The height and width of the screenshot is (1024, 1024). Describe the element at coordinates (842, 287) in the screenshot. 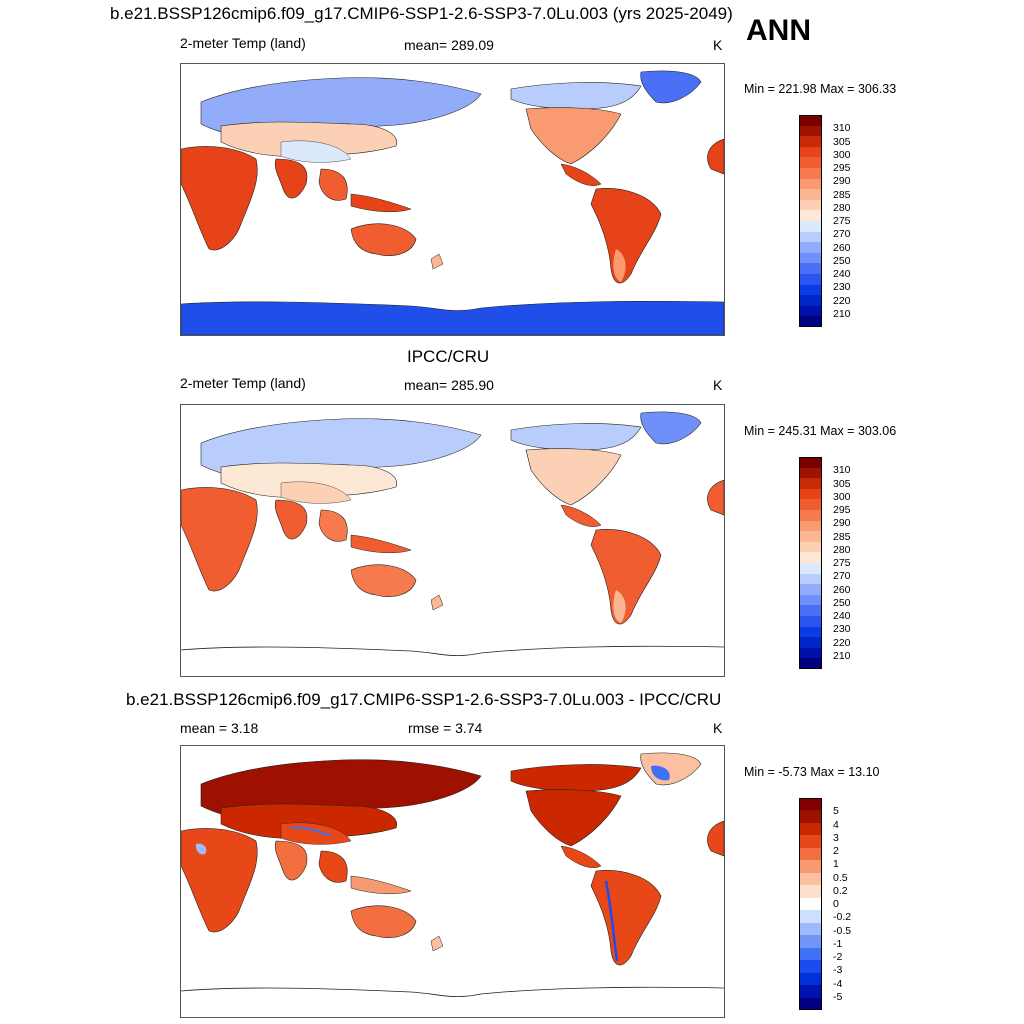

I see `colorbar-label: 230` at that location.